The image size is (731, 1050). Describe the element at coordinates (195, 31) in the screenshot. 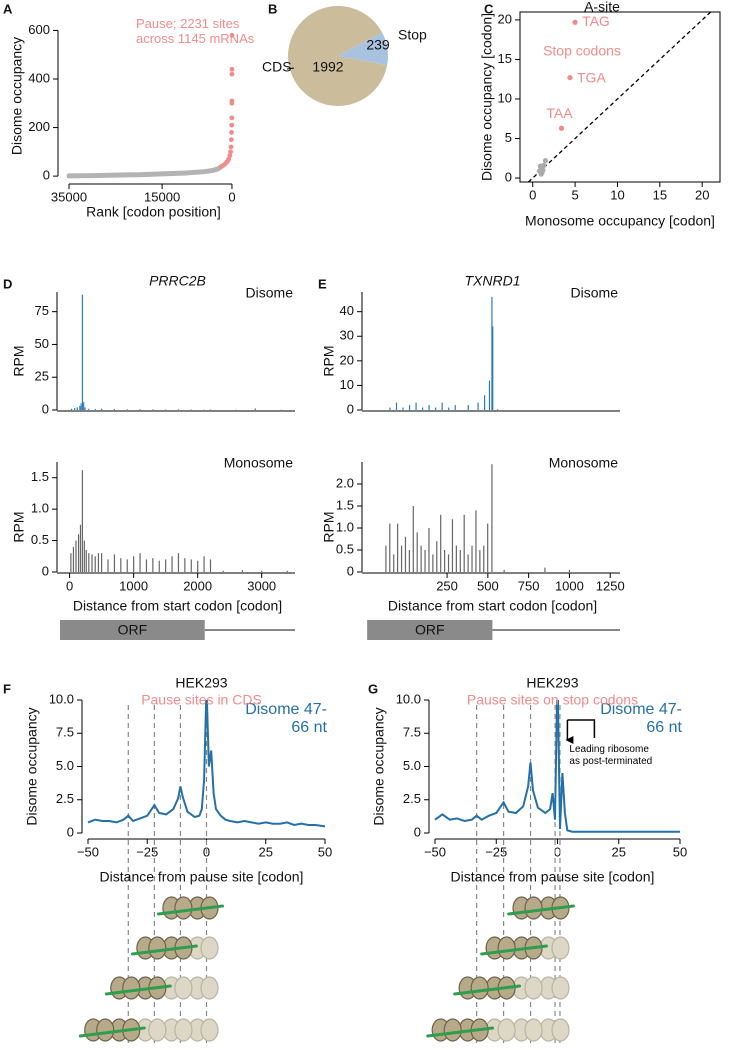

I see `annotation-box: Pause; 2231 sites across 1145 mRNAs` at that location.